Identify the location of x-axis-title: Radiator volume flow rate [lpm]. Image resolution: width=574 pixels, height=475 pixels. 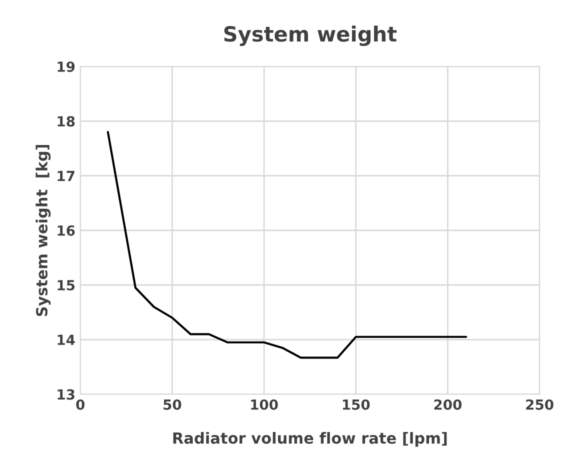
(310, 439).